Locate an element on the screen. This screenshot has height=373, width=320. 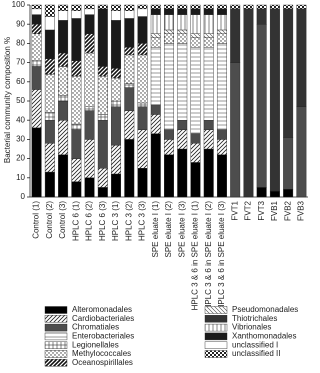
legend-label: Methylococcales is located at coordinates (101, 353).